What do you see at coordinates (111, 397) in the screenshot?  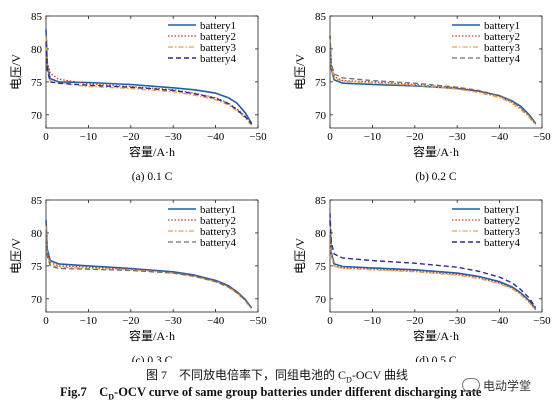 I see `caption-en-sub: D` at bounding box center [111, 397].